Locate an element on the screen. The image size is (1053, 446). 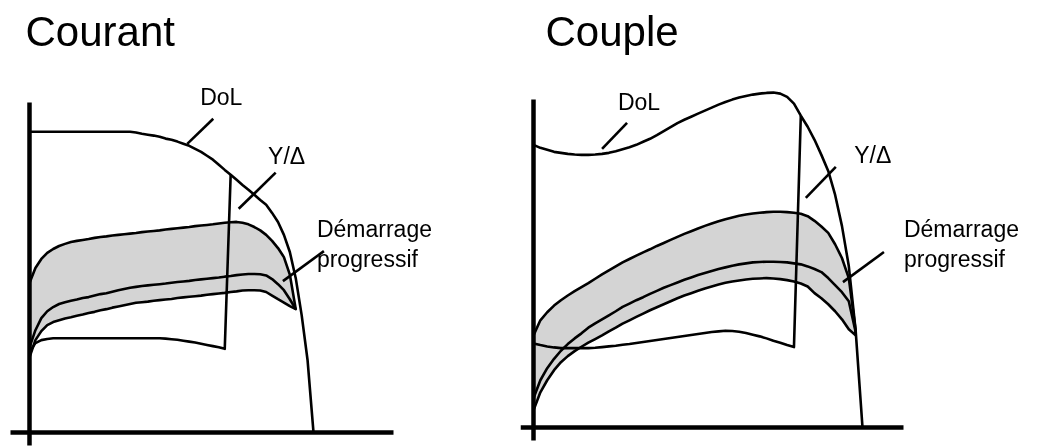
chart-title: Courant is located at coordinates (100, 31).